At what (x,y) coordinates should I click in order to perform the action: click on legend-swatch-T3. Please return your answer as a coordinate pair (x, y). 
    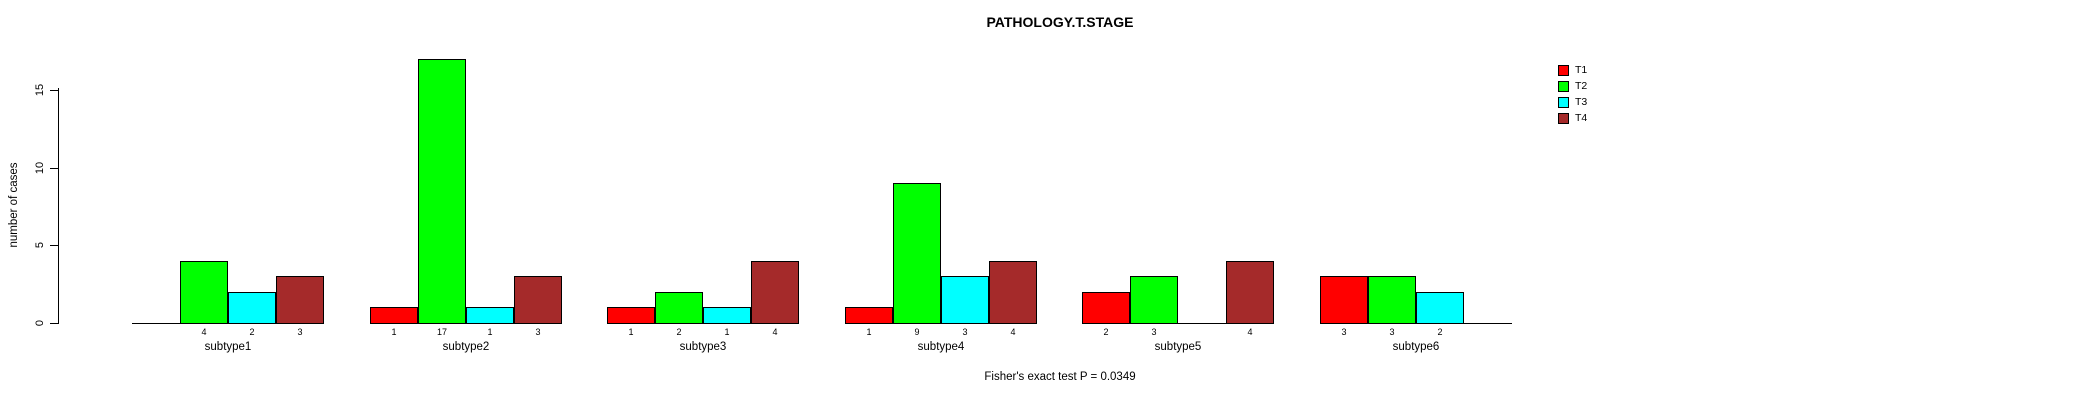
    Looking at the image, I should click on (1563, 102).